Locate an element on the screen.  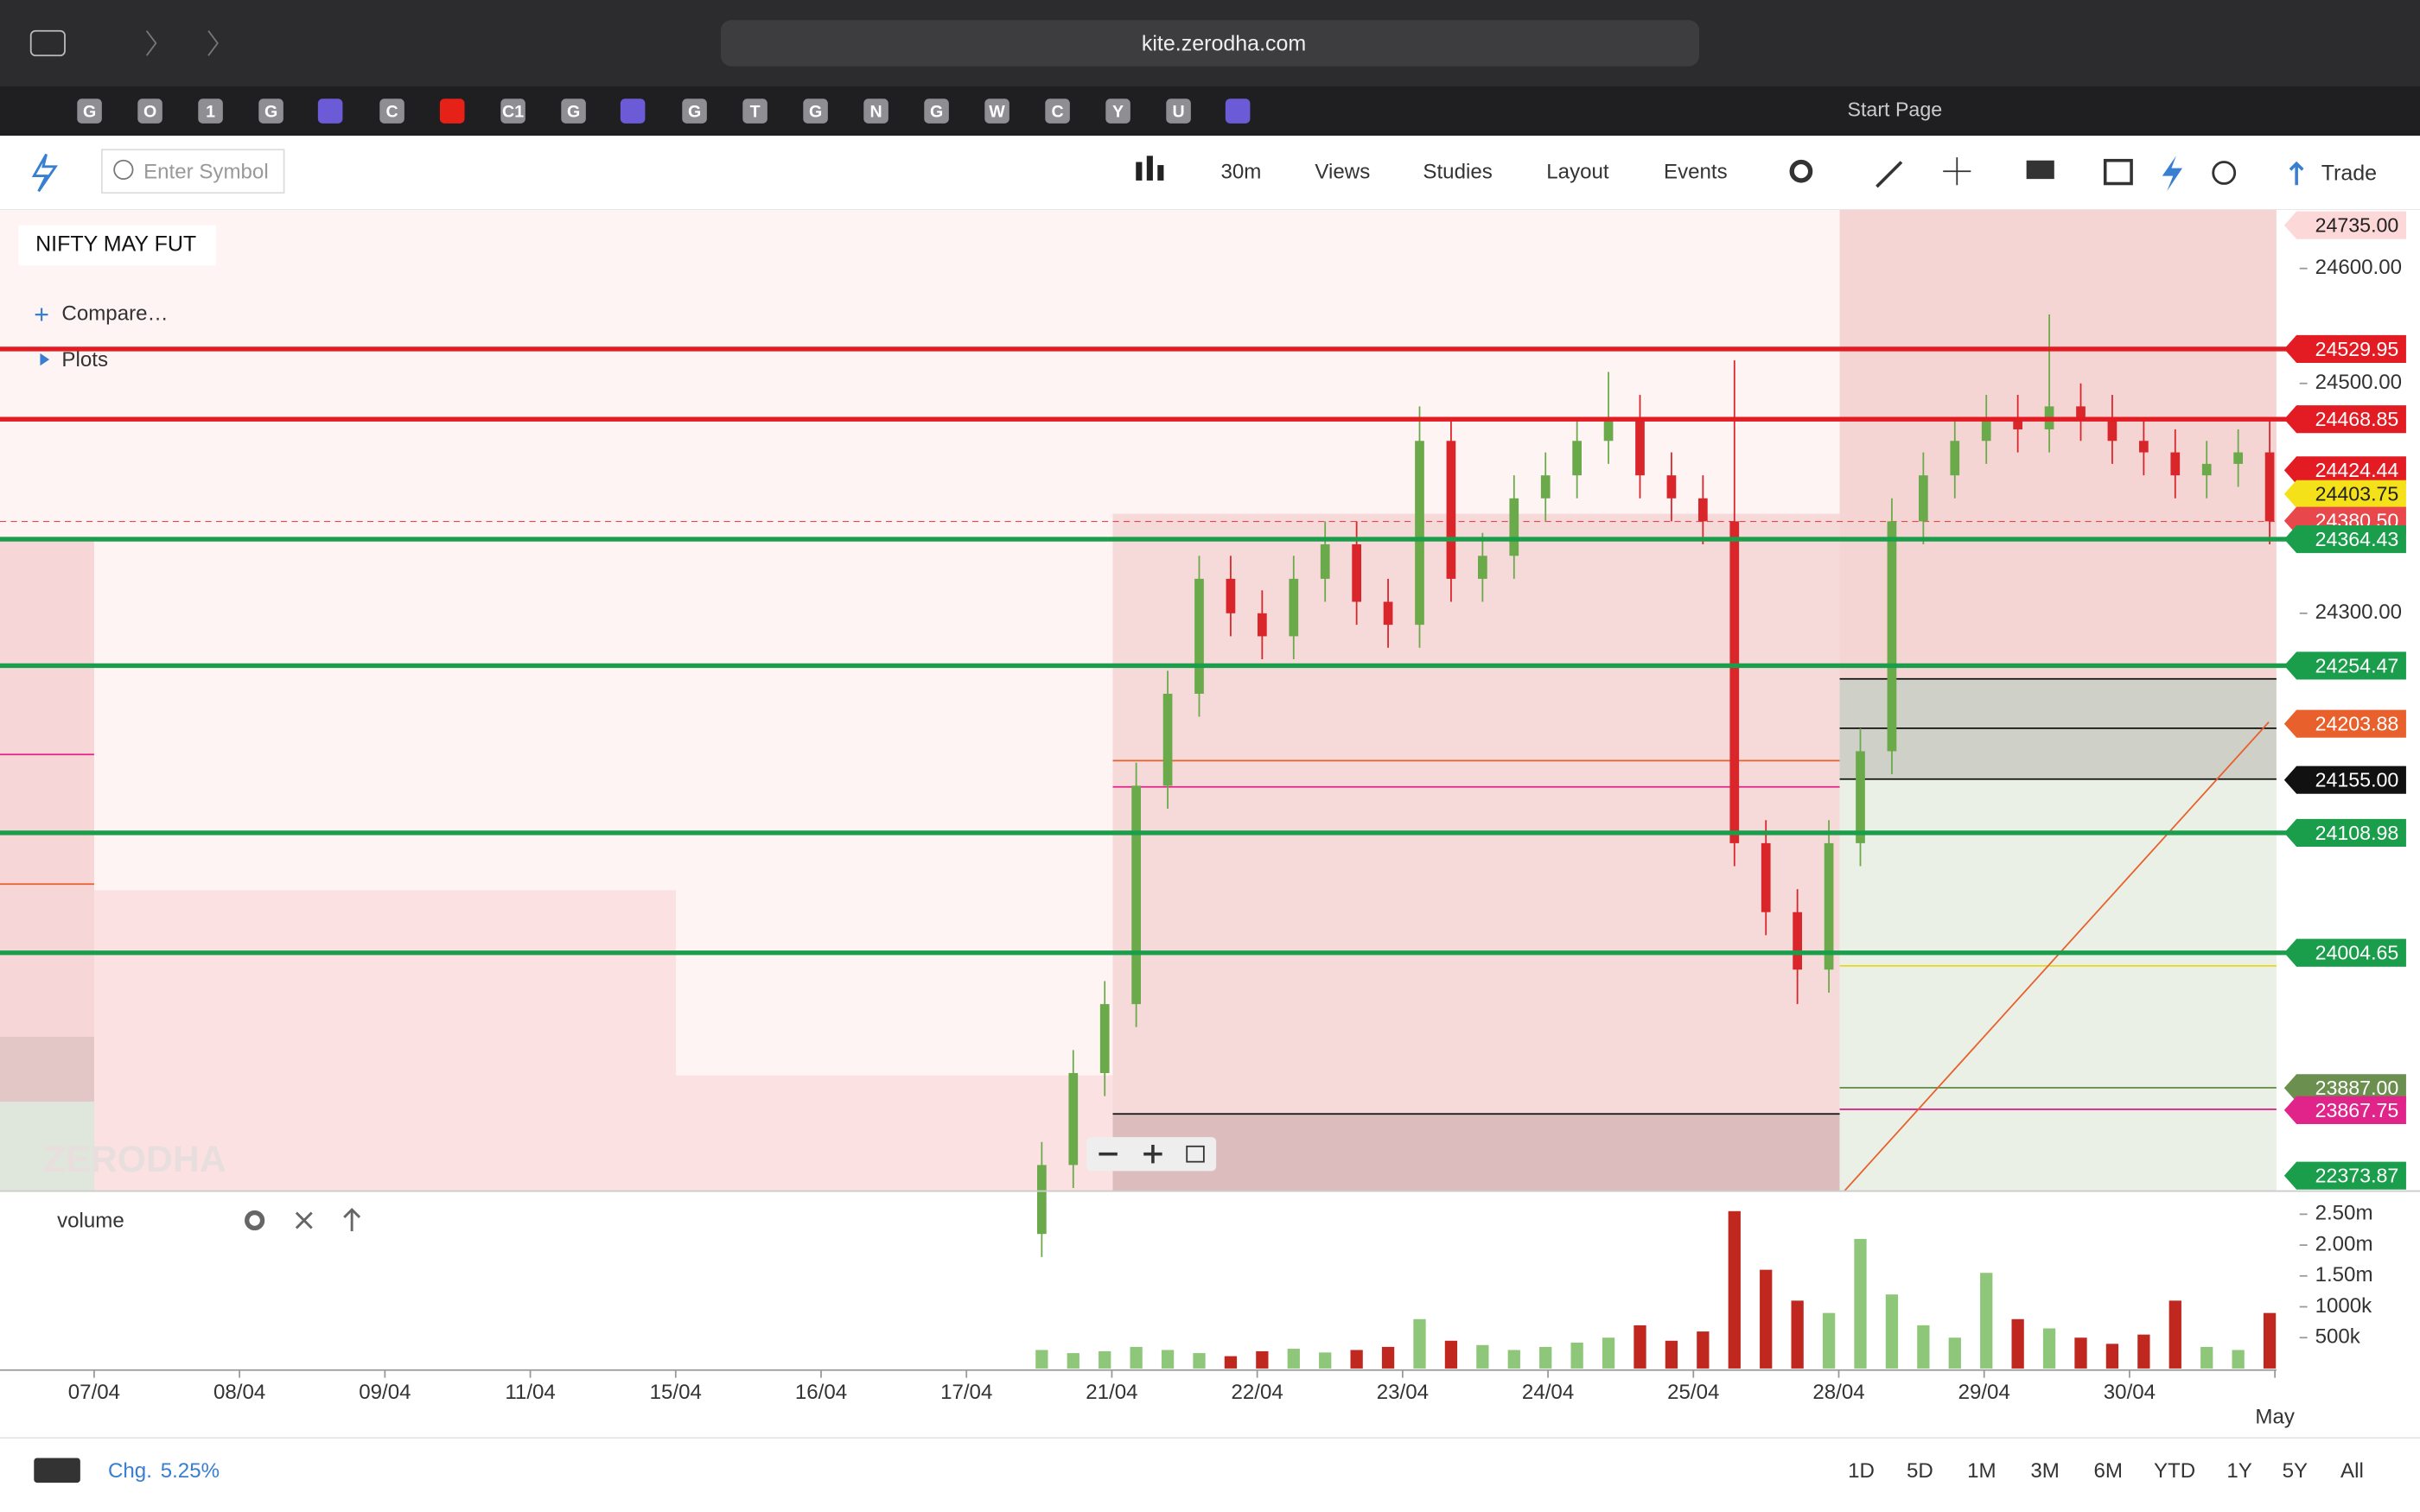
flash-icon is located at coordinates (2172, 174).